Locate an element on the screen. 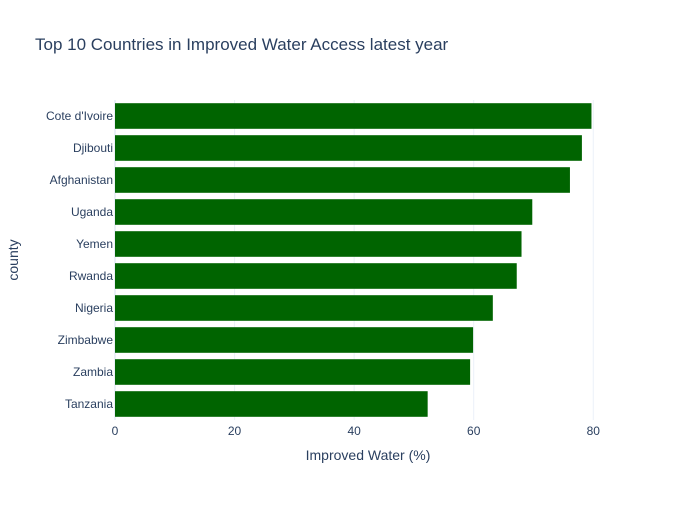 Image resolution: width=700 pixels, height=505 pixels. bar-yemen is located at coordinates (318, 244).